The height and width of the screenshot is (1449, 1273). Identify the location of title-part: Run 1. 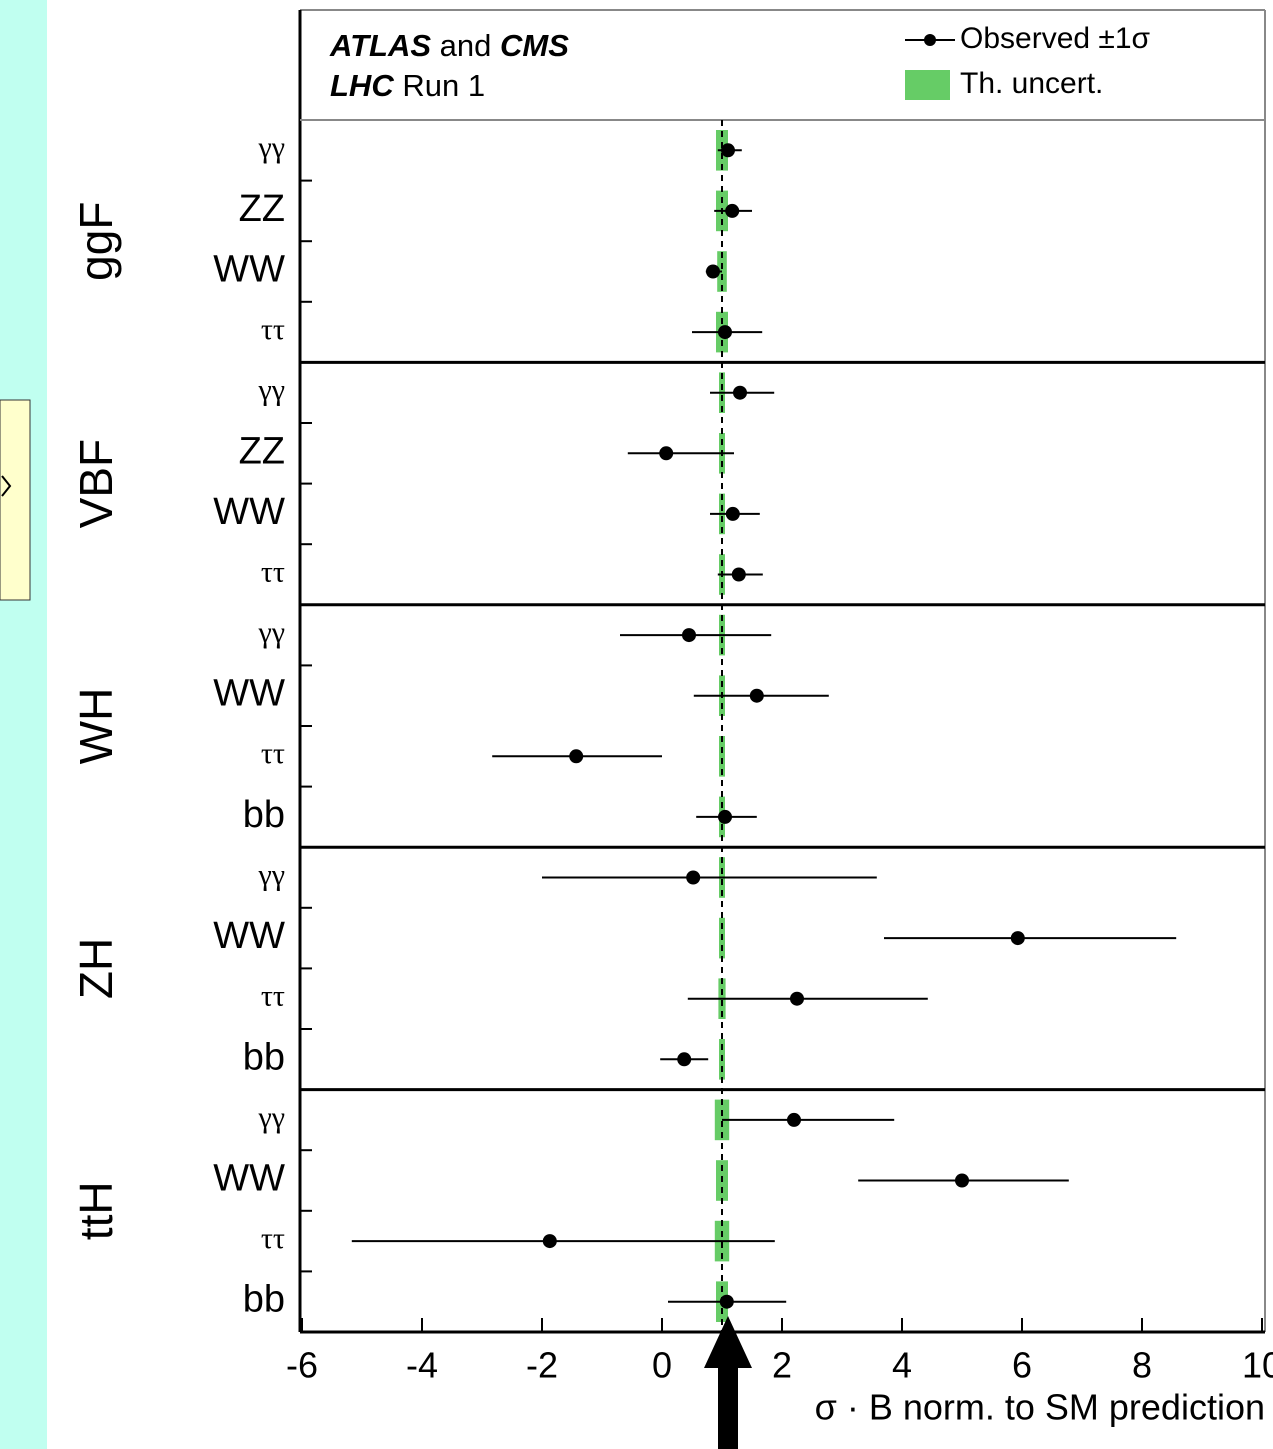
(443, 85).